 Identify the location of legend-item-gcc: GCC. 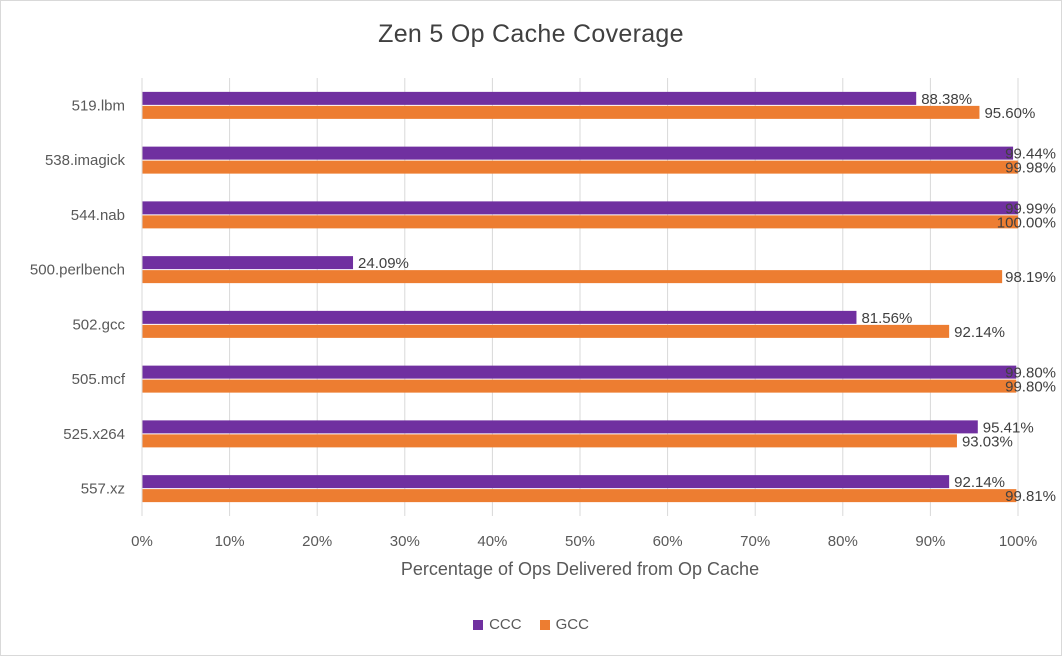
(564, 624).